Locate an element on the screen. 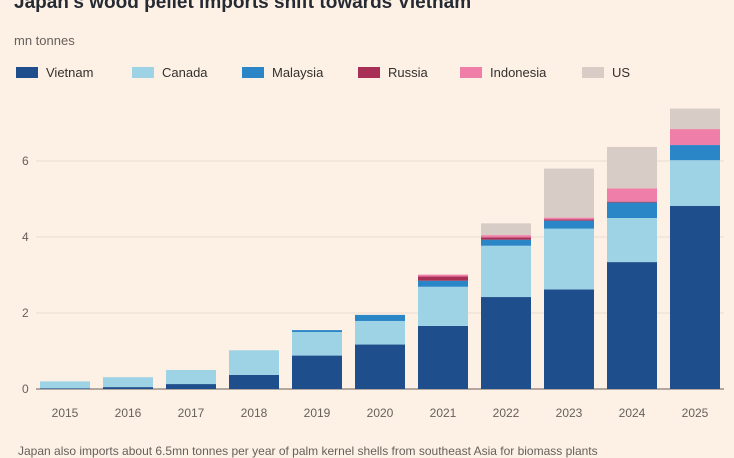 This screenshot has height=458, width=734. bar-indonesia-2023 is located at coordinates (569, 218).